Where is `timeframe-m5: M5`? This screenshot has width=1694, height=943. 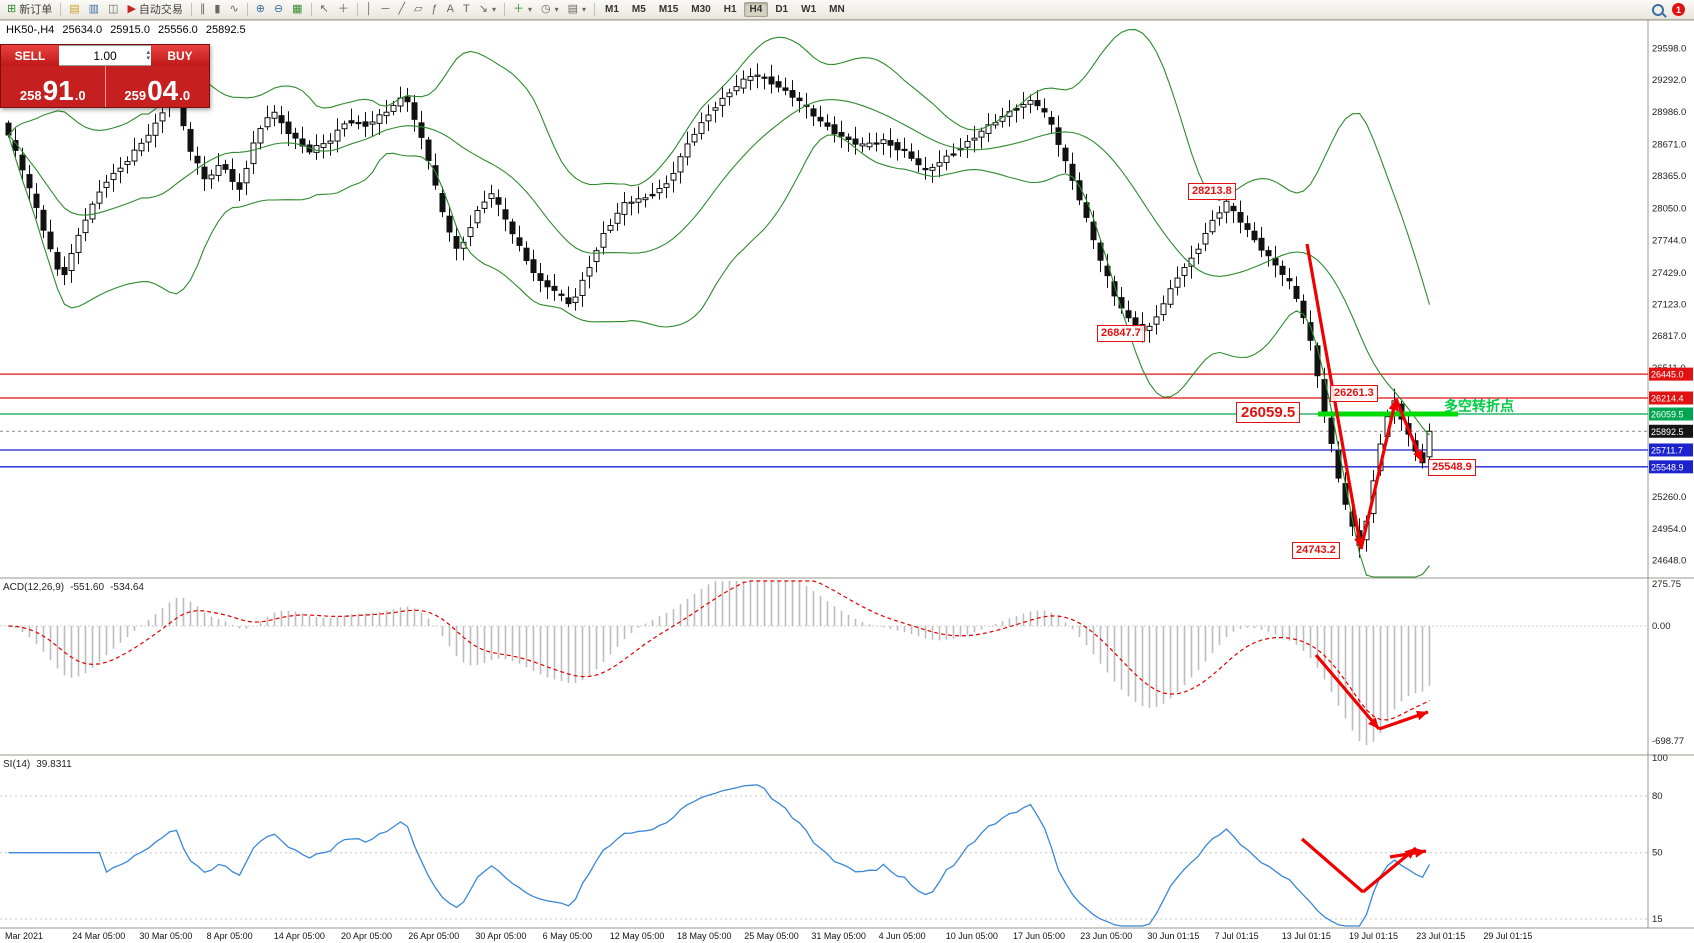 timeframe-m5: M5 is located at coordinates (638, 9).